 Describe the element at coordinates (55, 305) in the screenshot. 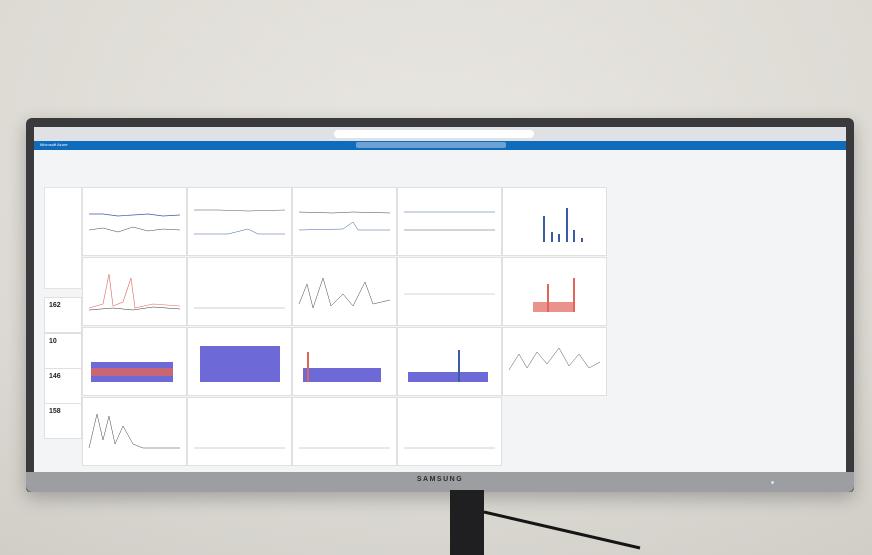

I see `metric-value: 162` at that location.